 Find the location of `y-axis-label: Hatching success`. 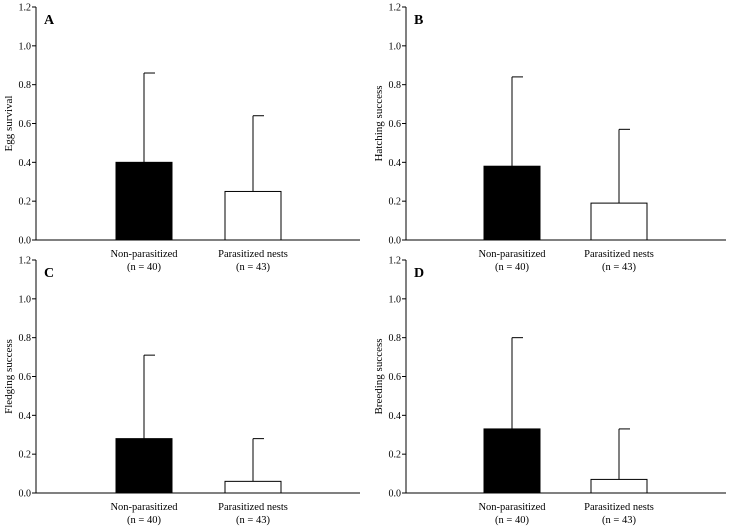

y-axis-label: Hatching success is located at coordinates (379, 123).